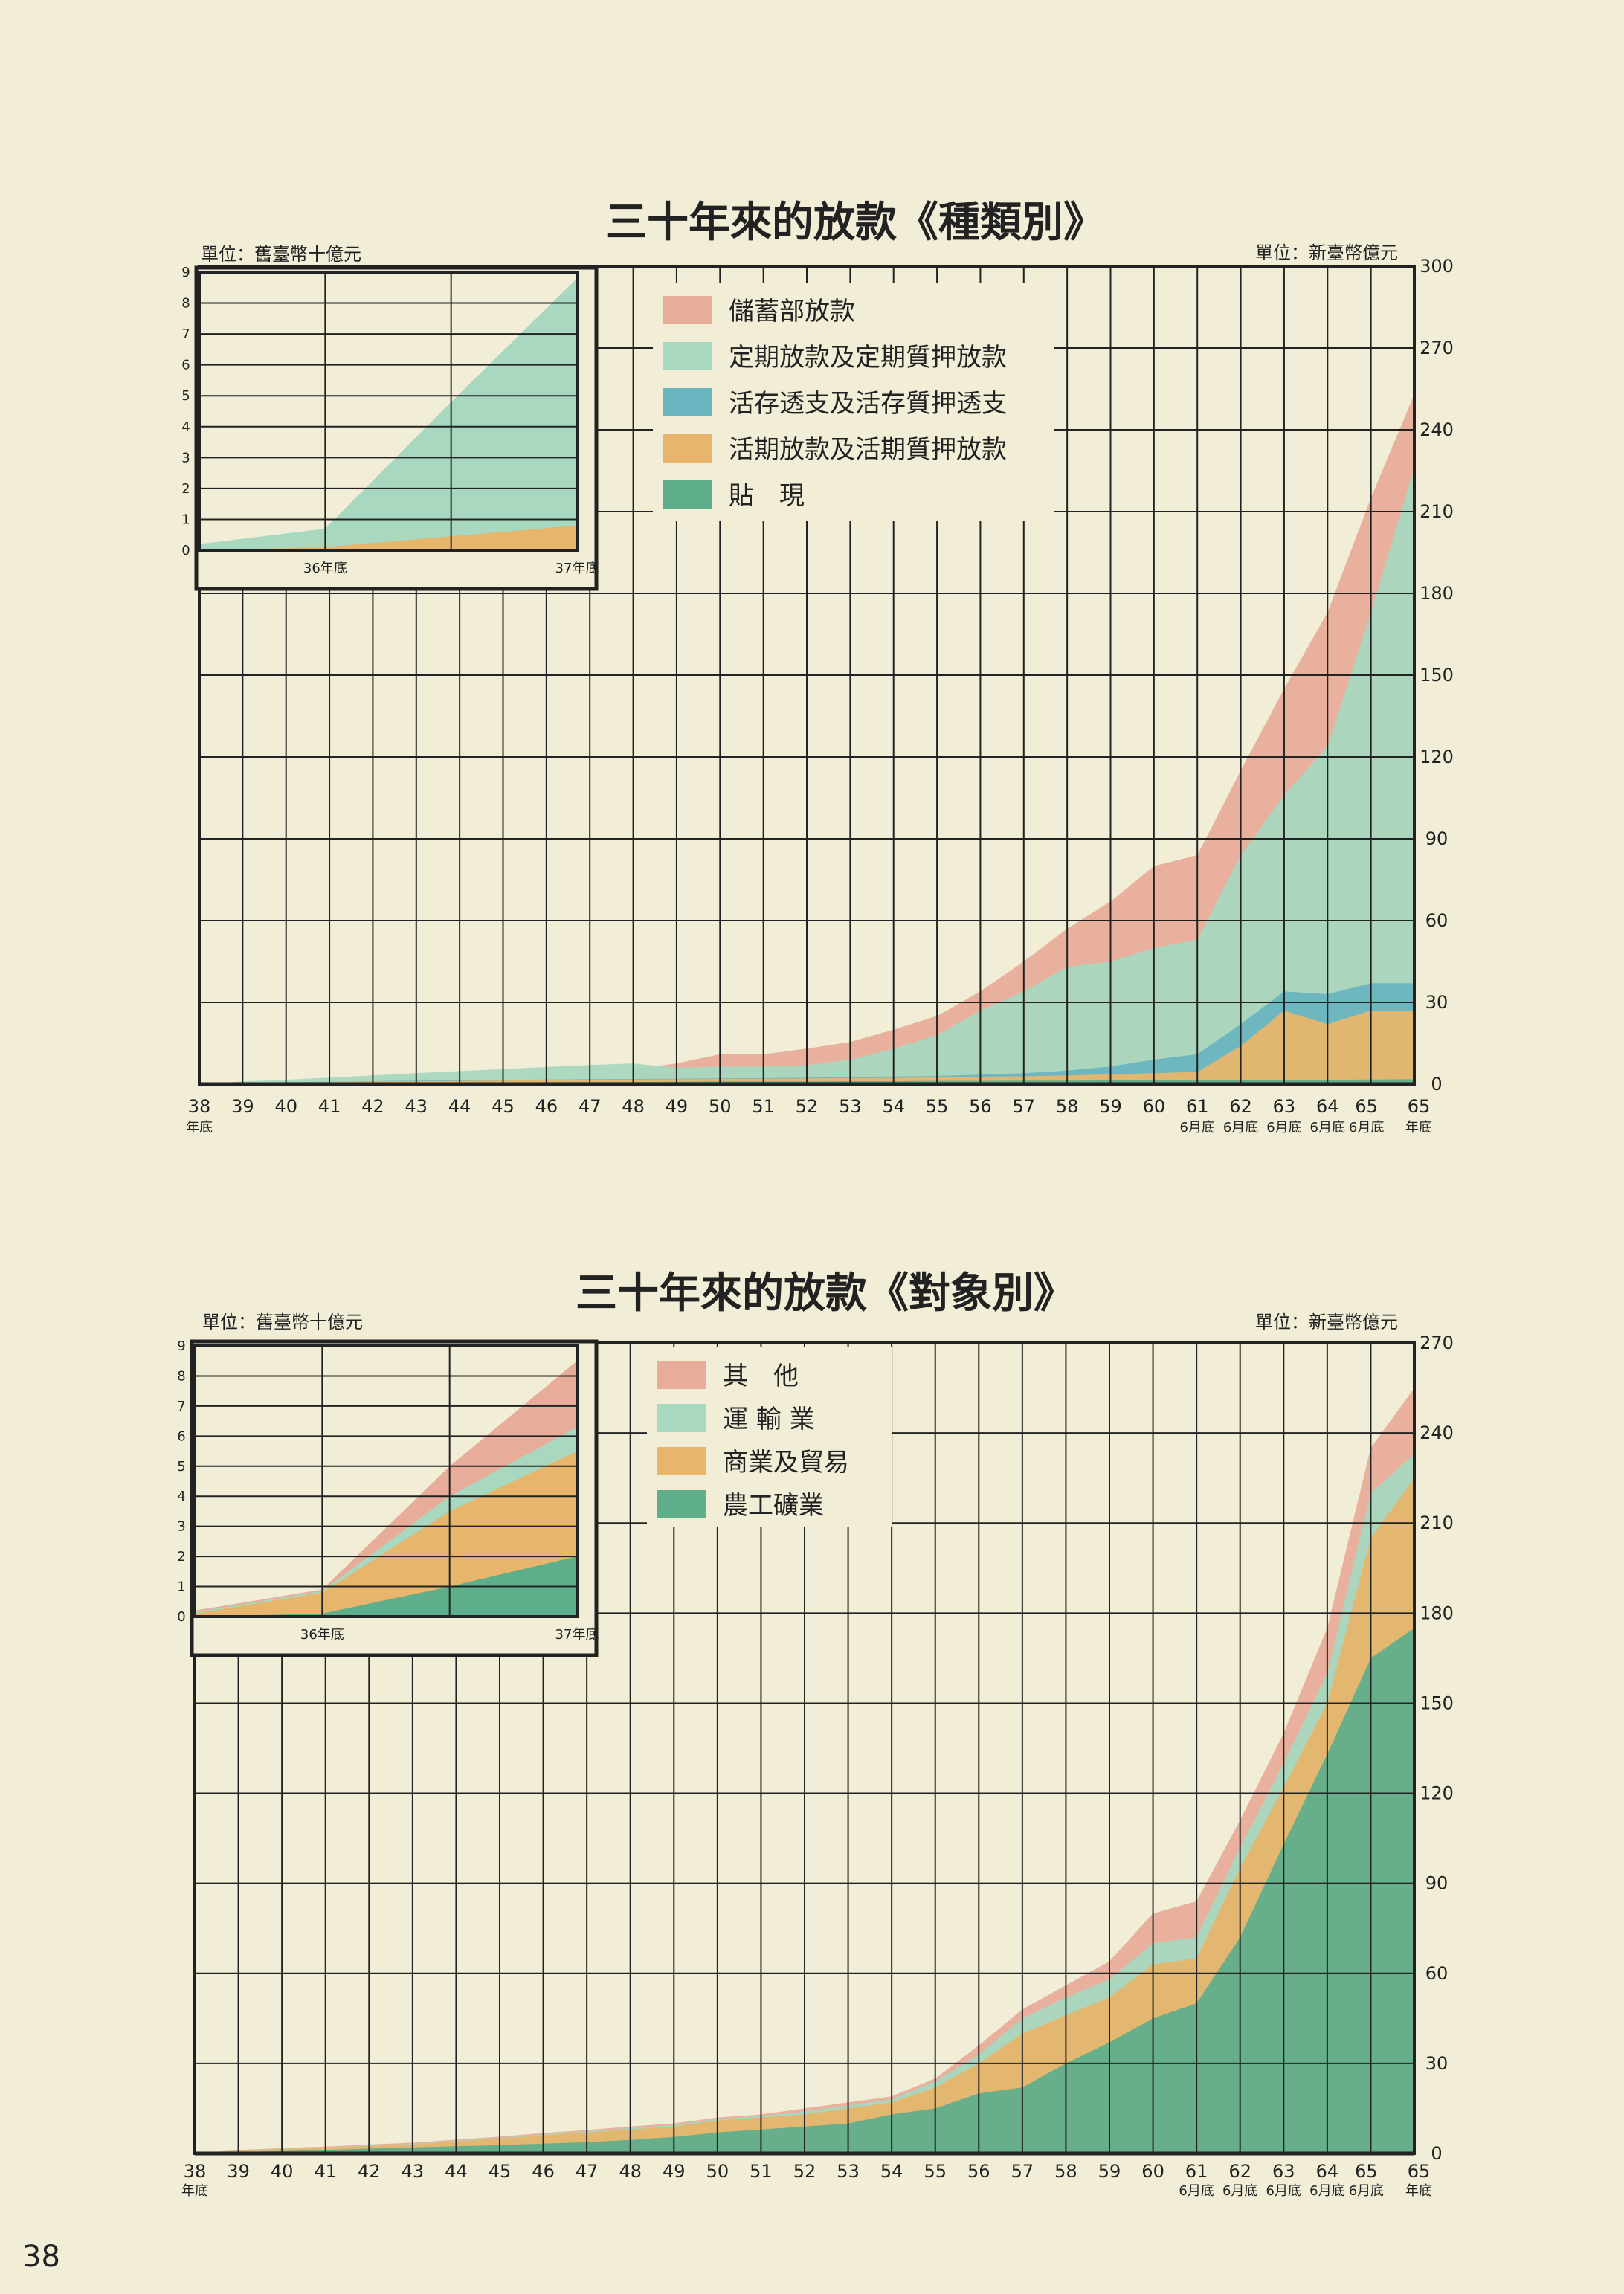  What do you see at coordinates (41, 2257) in the screenshot?
I see `page-number: 38` at bounding box center [41, 2257].